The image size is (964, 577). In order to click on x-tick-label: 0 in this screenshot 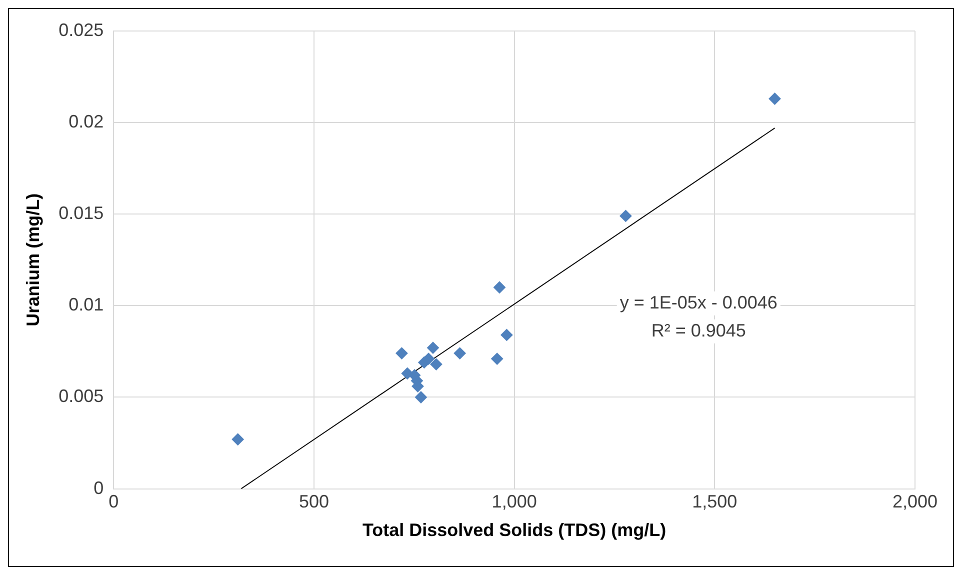, I will do `click(113, 502)`.